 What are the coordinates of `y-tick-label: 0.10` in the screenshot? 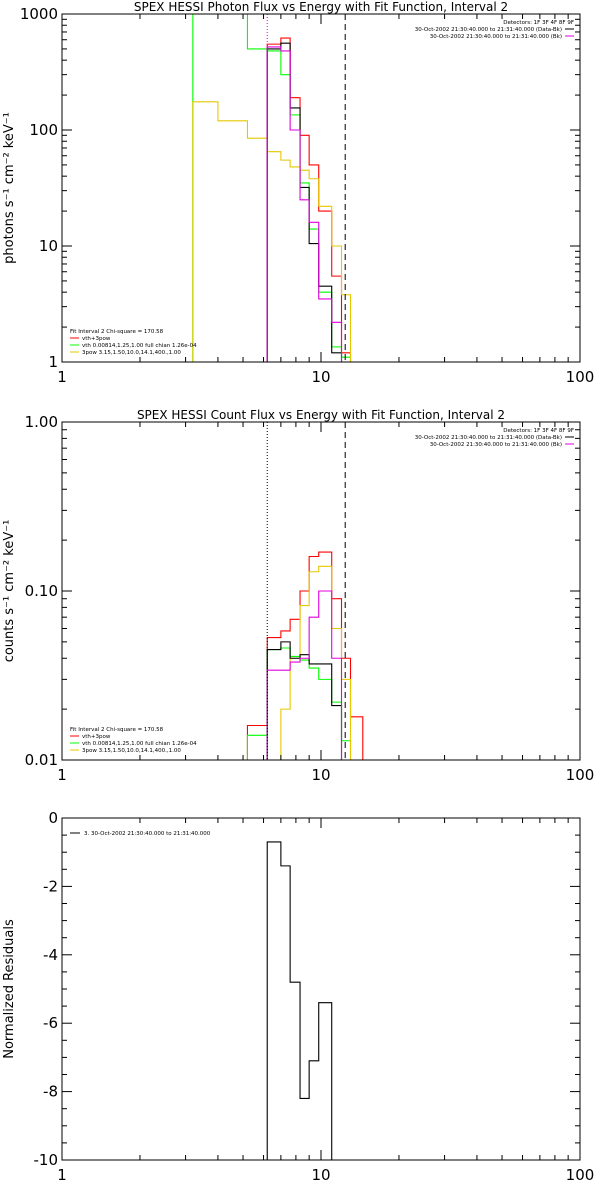 It's located at (41, 591).